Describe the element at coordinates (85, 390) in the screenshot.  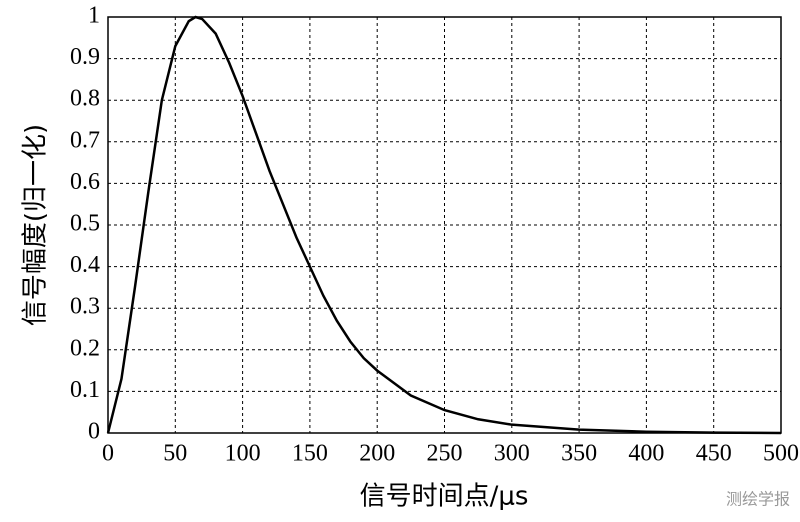
I see `y-tick-label: 0.1` at that location.